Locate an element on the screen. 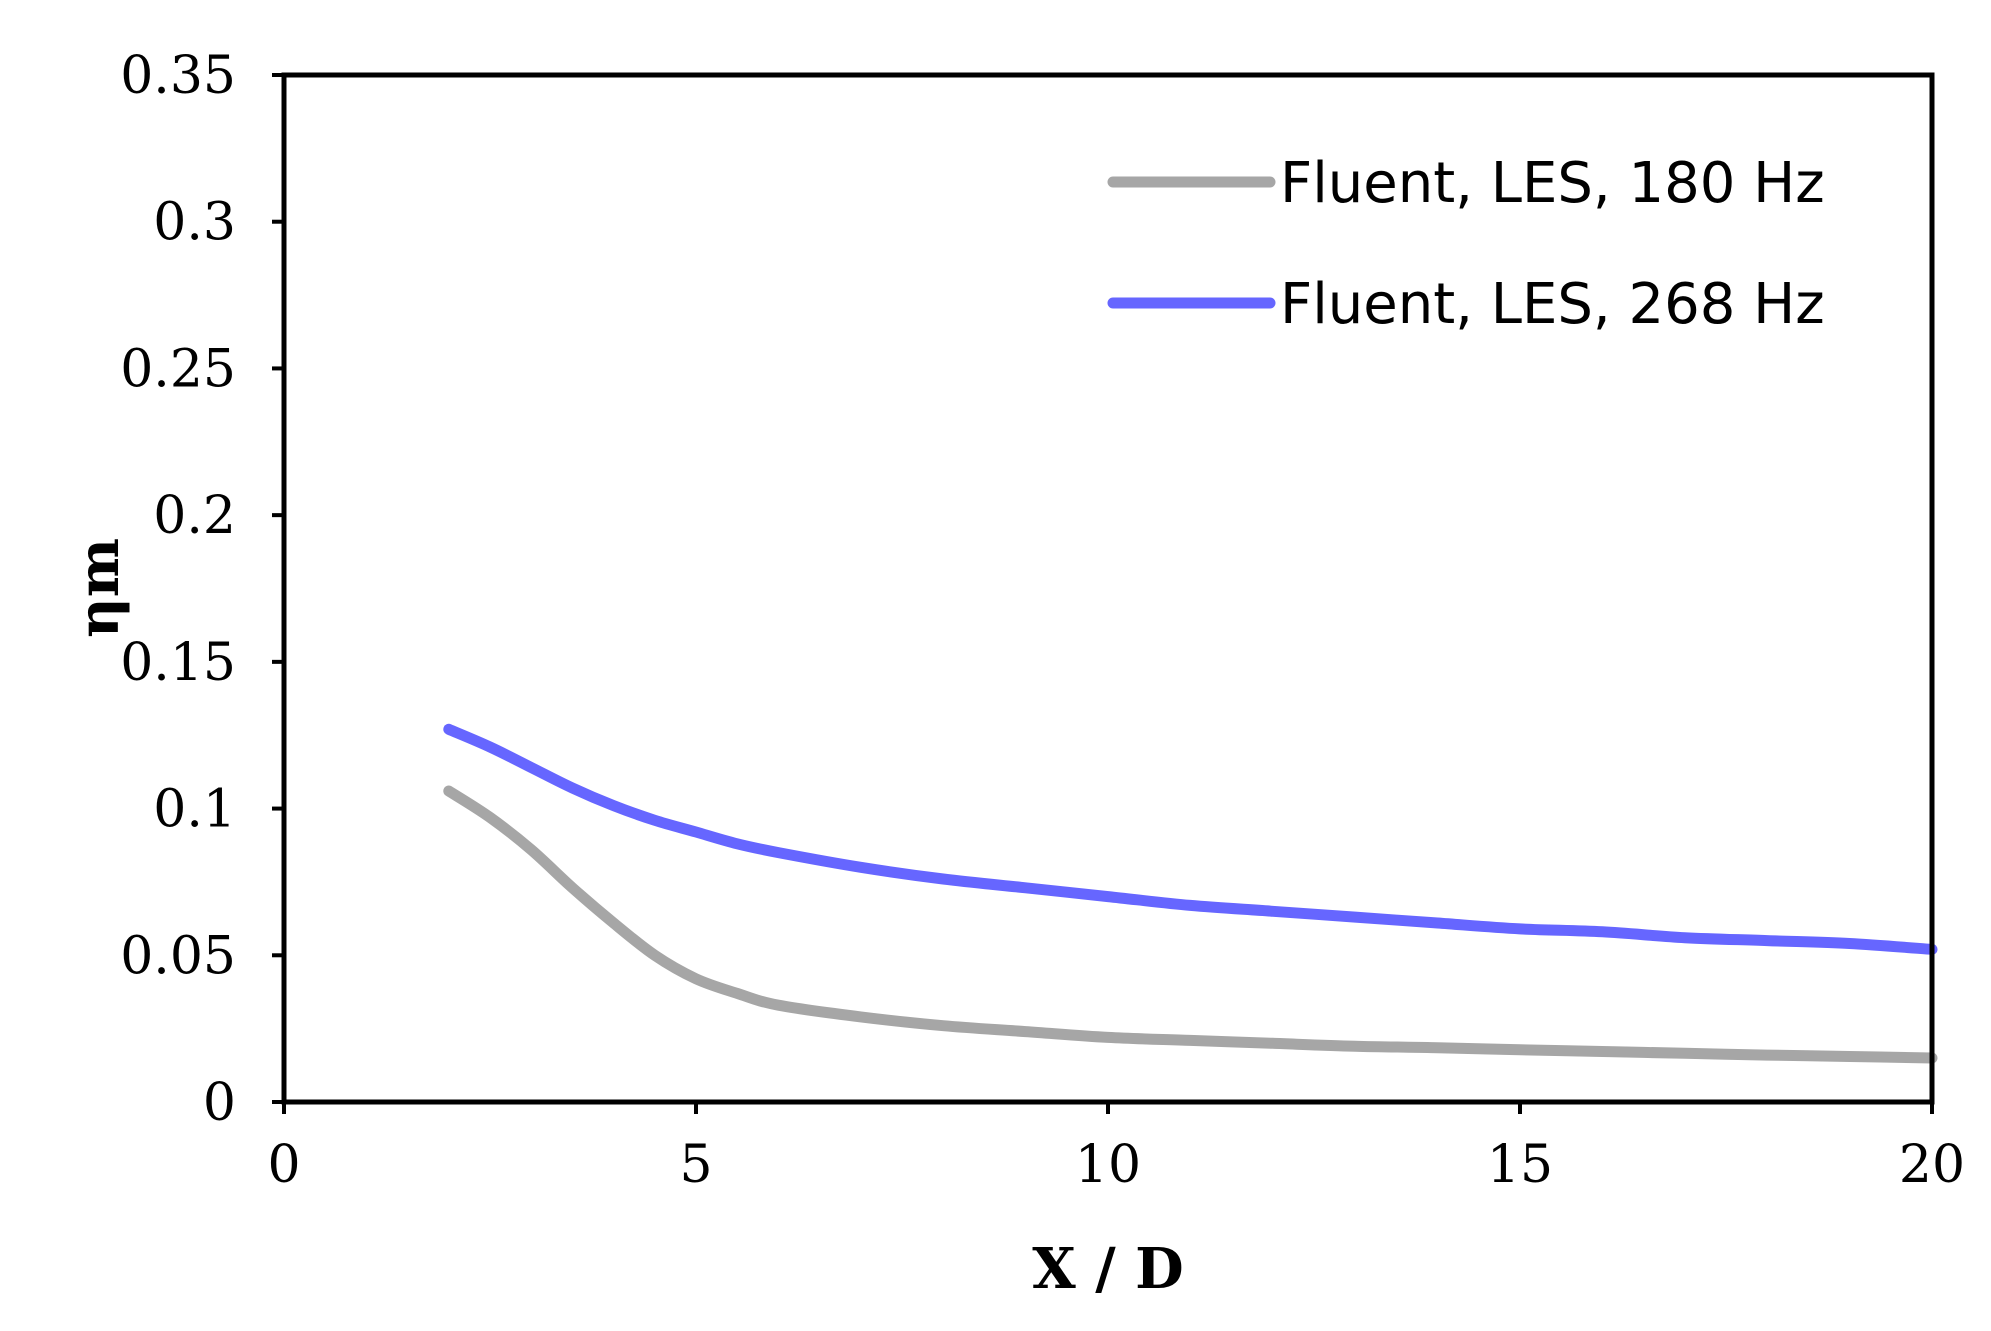 This screenshot has width=1991, height=1331. x-tick-label: 0 is located at coordinates (283, 1165).